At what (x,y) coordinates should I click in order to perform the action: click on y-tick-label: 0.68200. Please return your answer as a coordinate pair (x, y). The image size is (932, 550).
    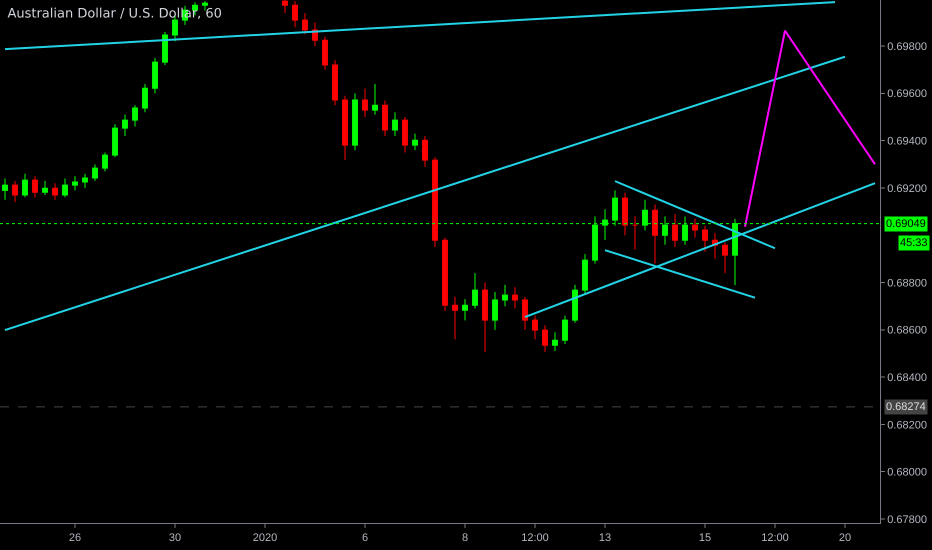
    Looking at the image, I should click on (907, 425).